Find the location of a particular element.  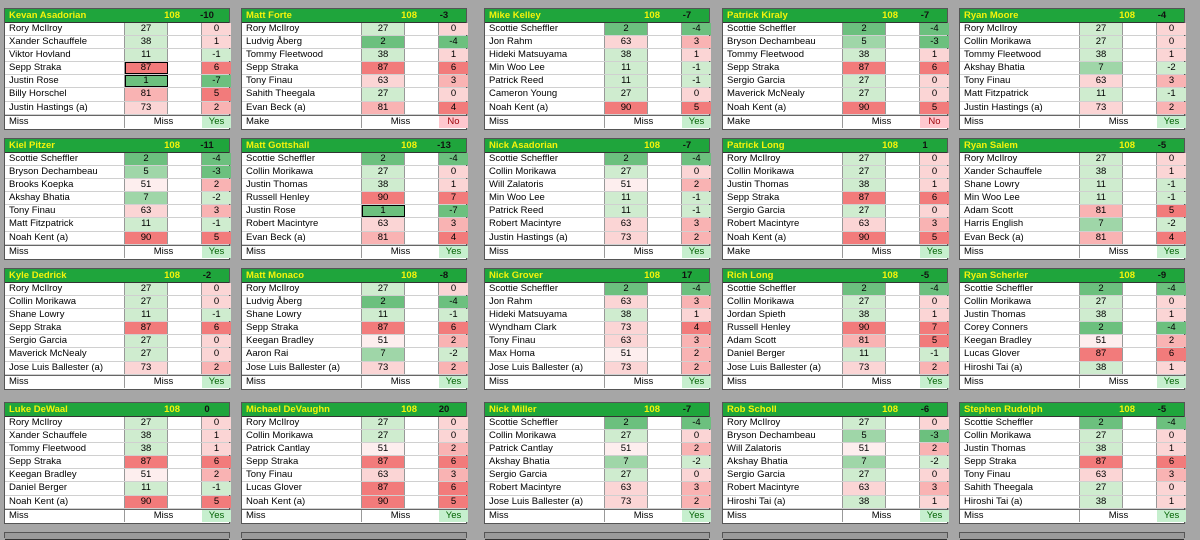

player-points: -7 is located at coordinates (453, 211).